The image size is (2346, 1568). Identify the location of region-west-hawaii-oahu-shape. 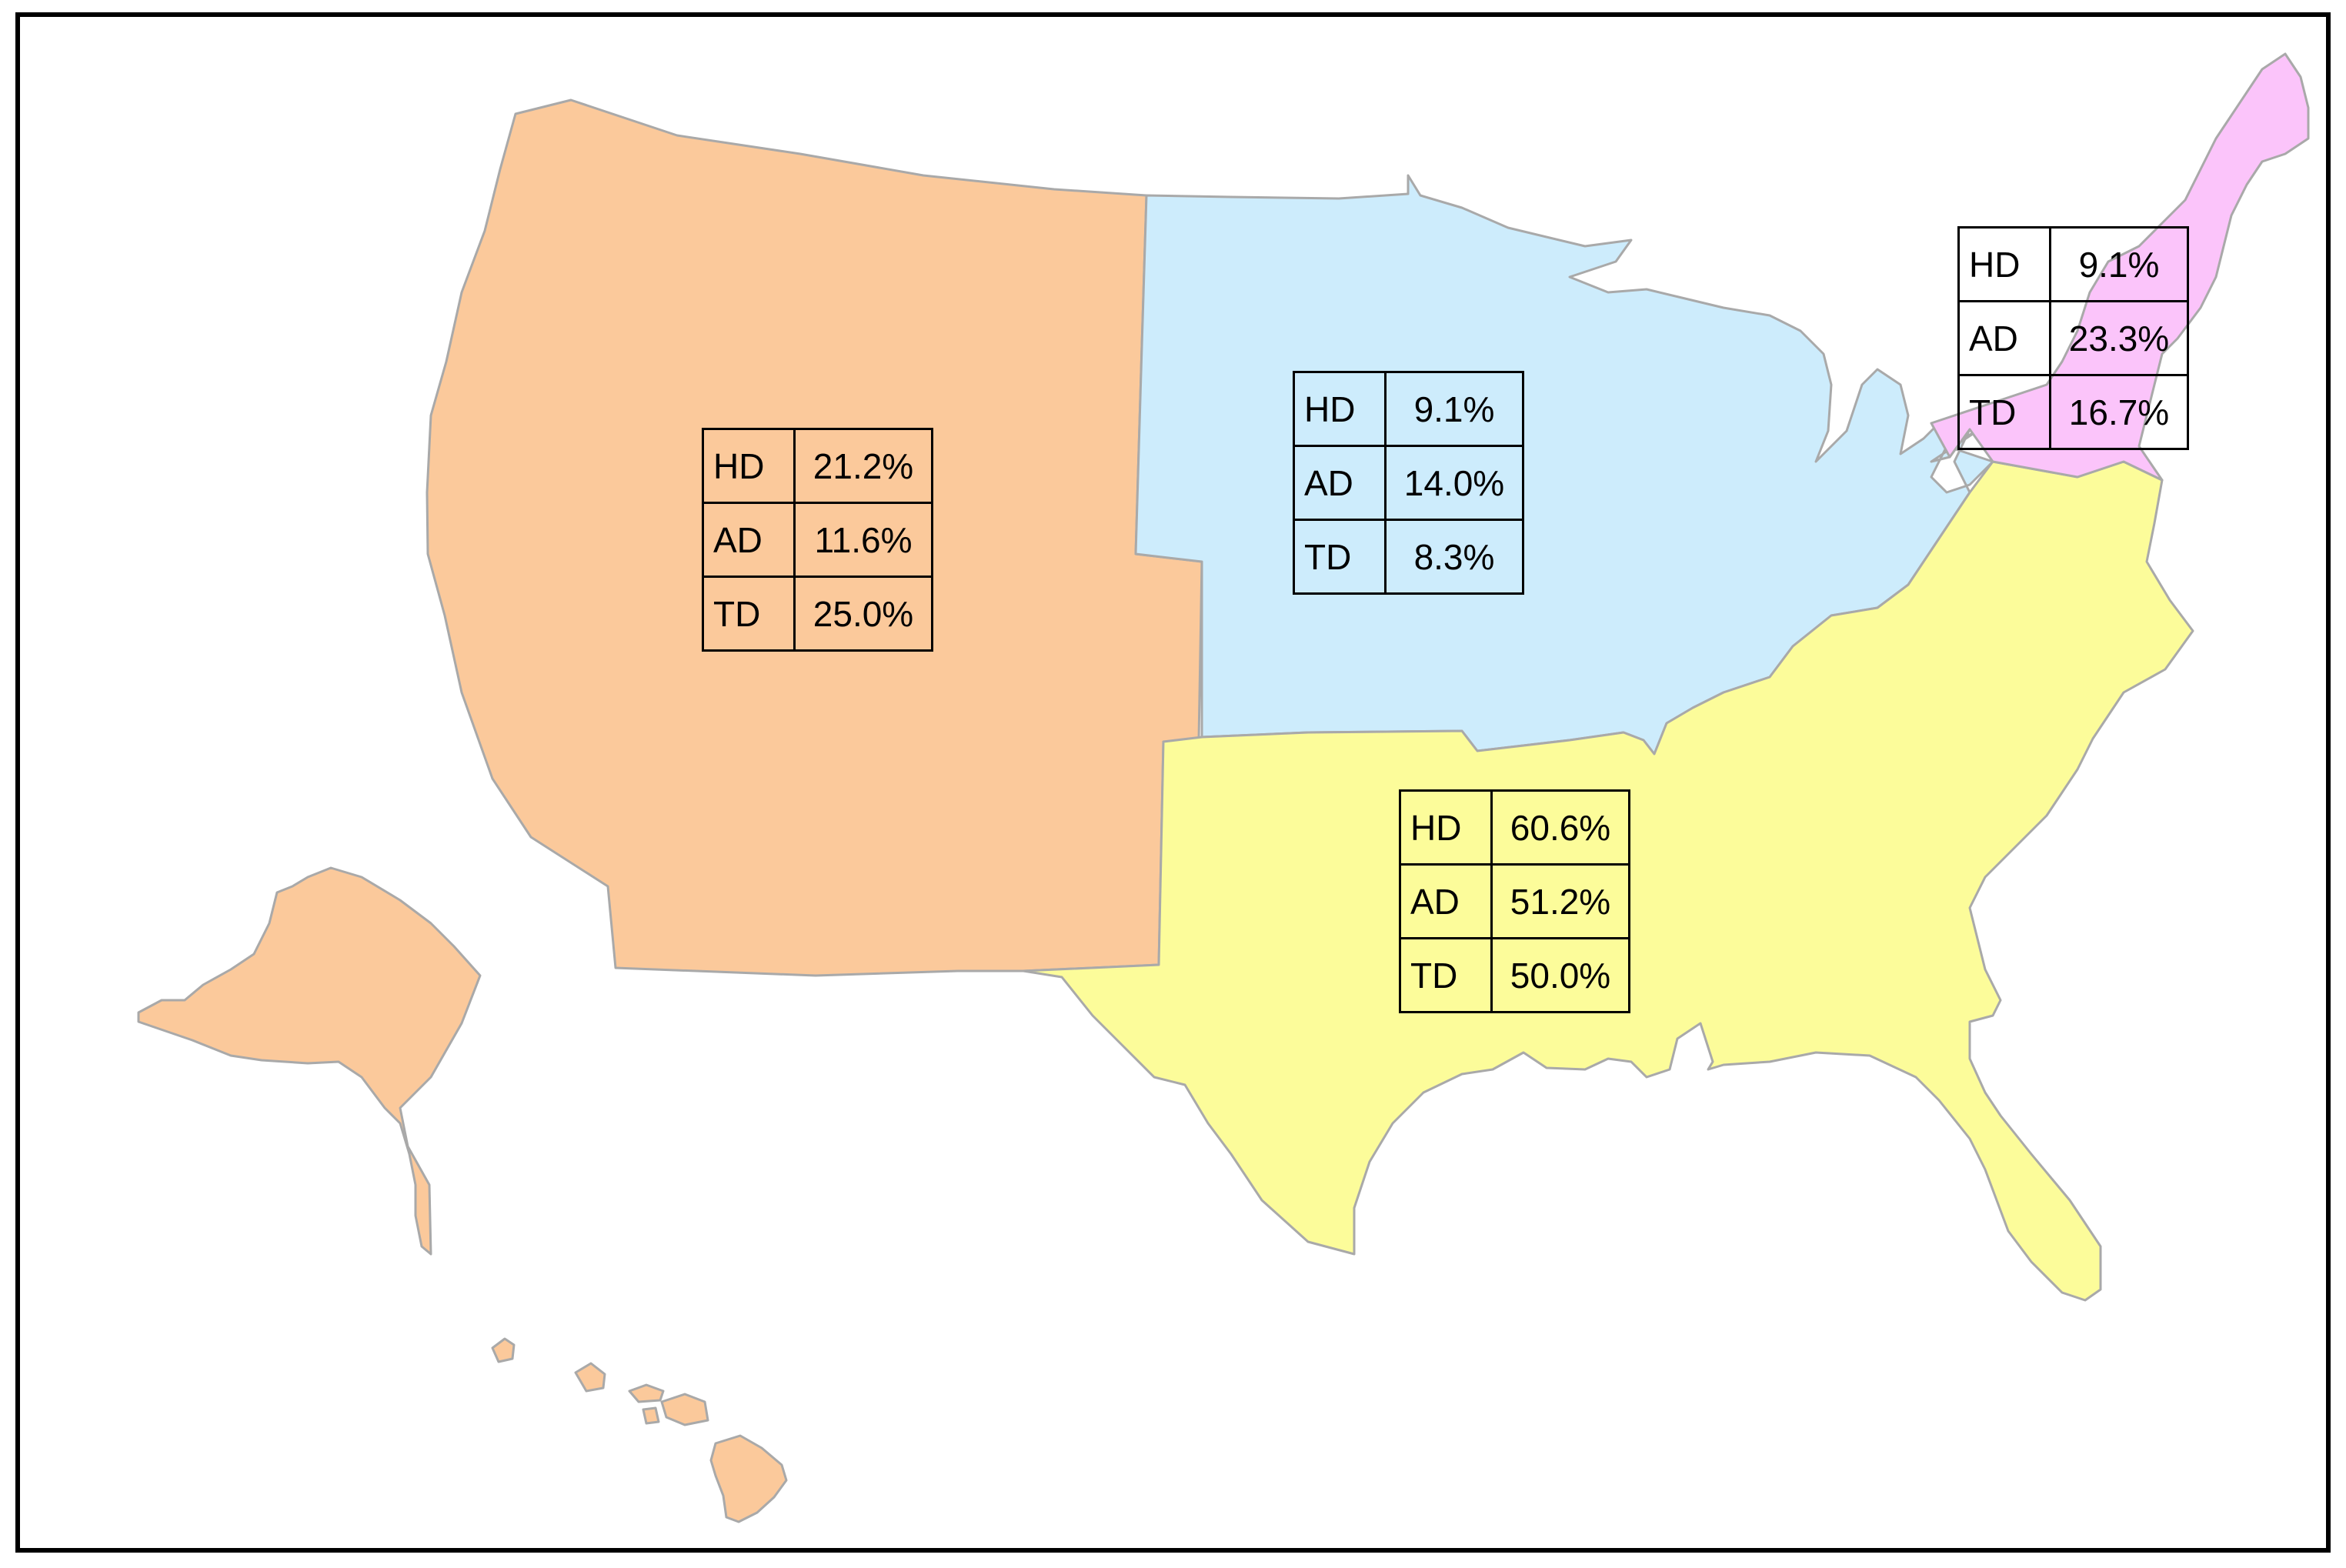
(503, 1350).